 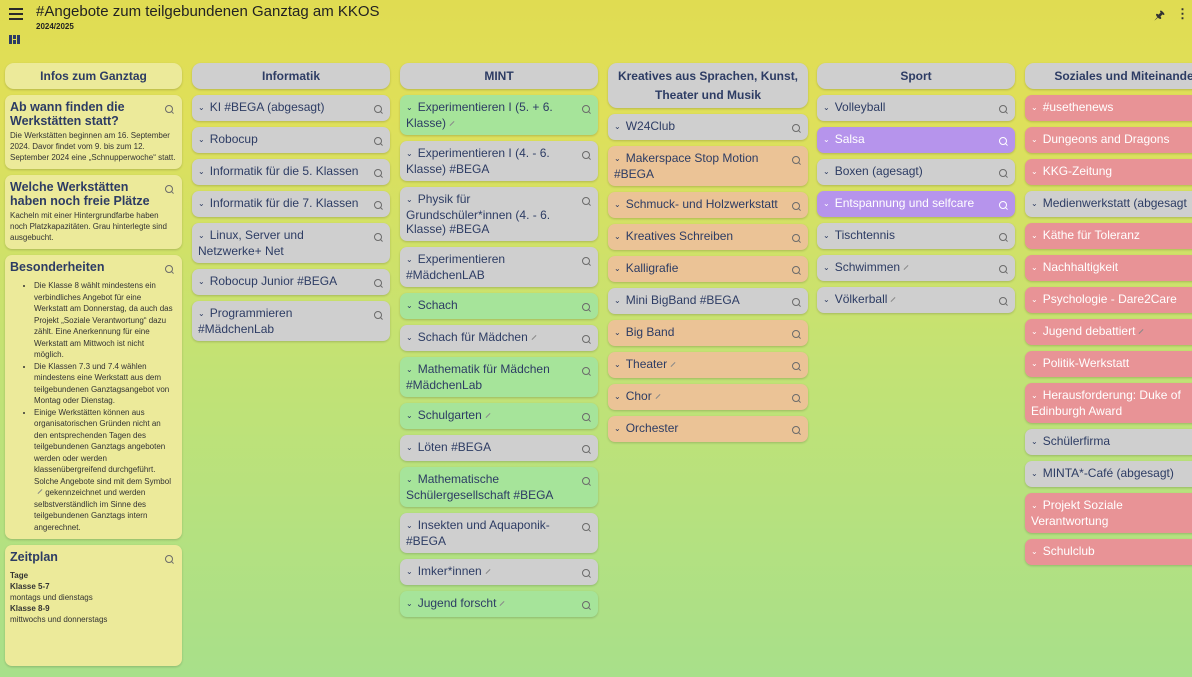 What do you see at coordinates (499, 604) in the screenshot?
I see `workshop-card: ⌄ Jugend forscht` at bounding box center [499, 604].